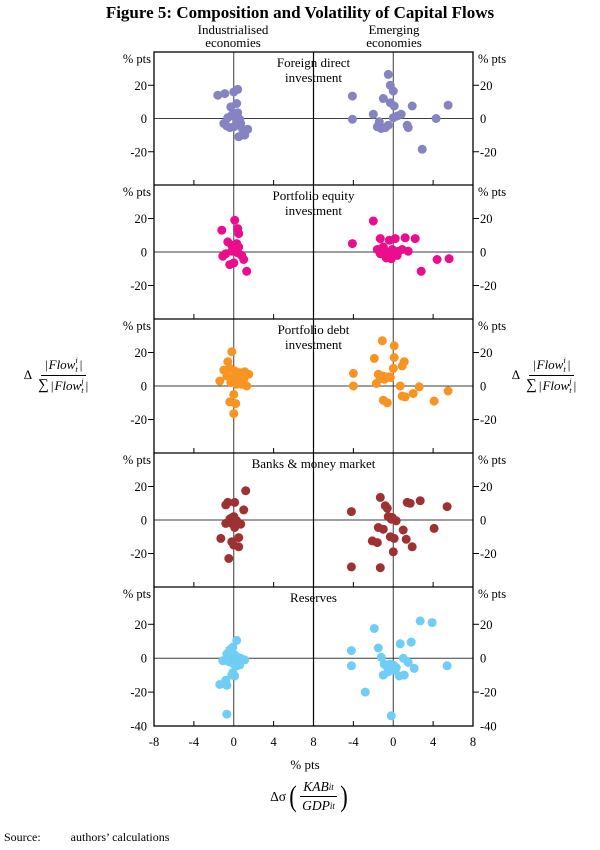 The image size is (600, 850). I want to click on x-tick-label: 4, so click(433, 742).